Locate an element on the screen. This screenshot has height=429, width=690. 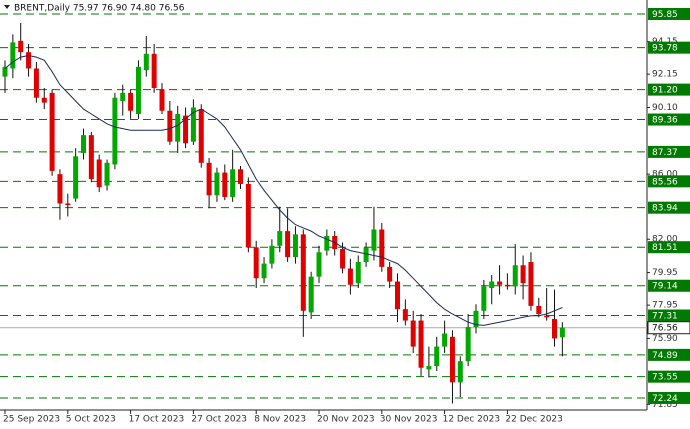
level-label: 73.55 is located at coordinates (665, 378).